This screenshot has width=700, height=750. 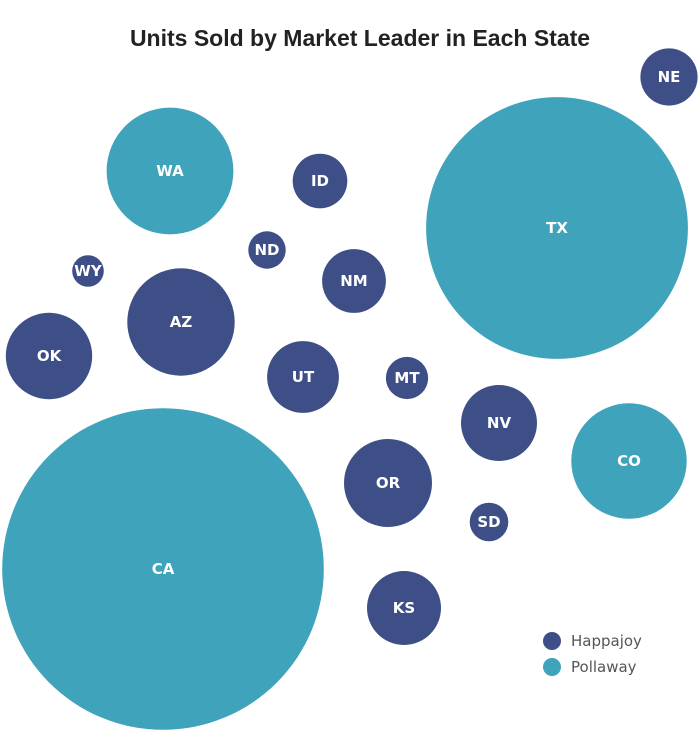 I want to click on legend-label-pollaway: Pollaway, so click(x=604, y=667).